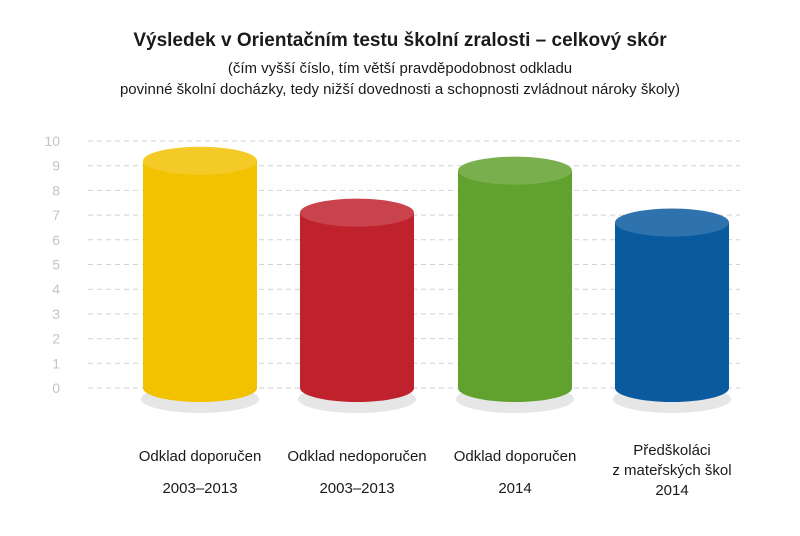 The image size is (800, 536). What do you see at coordinates (357, 488) in the screenshot?
I see `category-1-line-2: 2003–2013` at bounding box center [357, 488].